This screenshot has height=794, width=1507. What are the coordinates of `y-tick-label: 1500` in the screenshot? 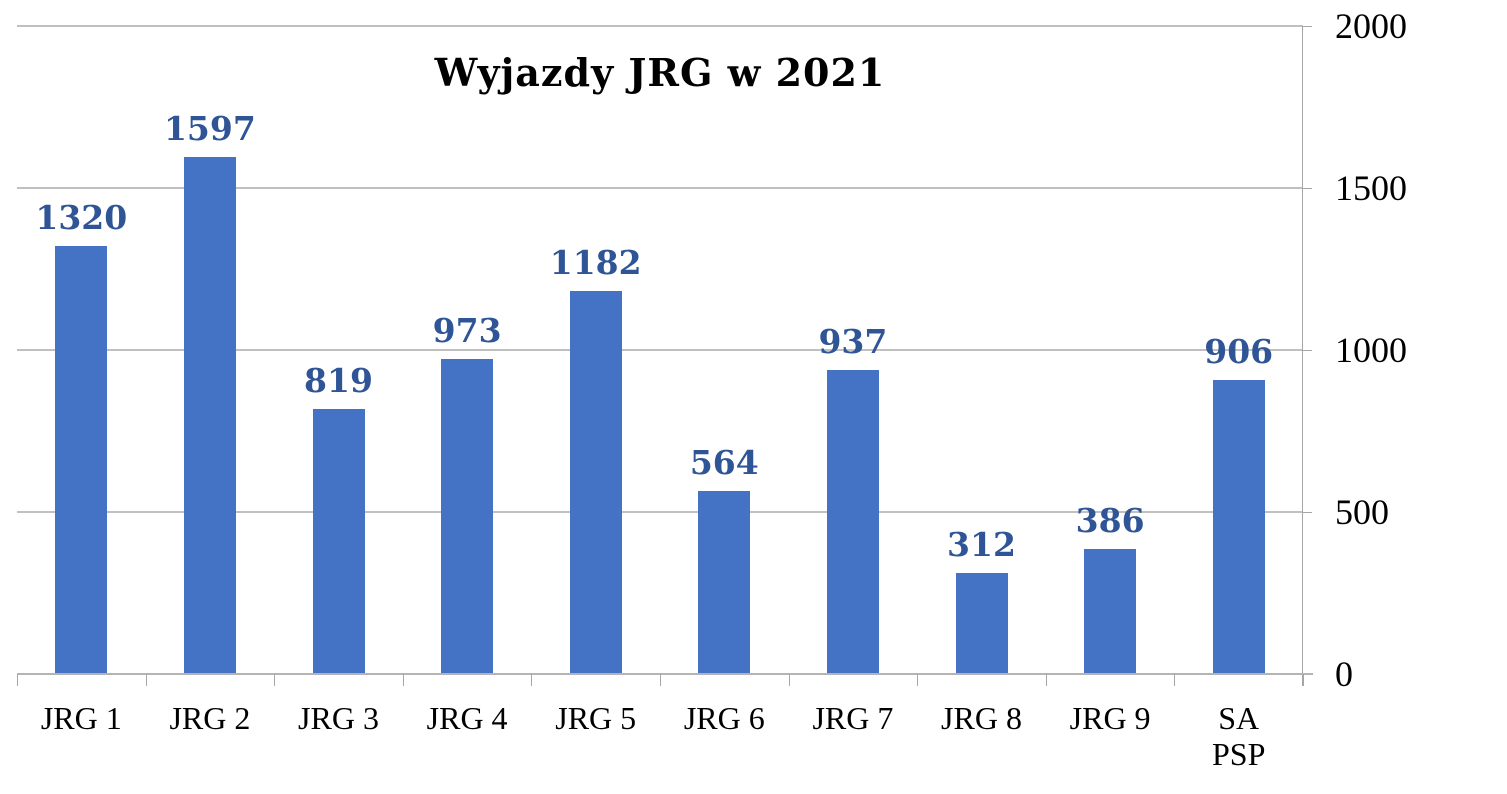 It's located at (1371, 188).